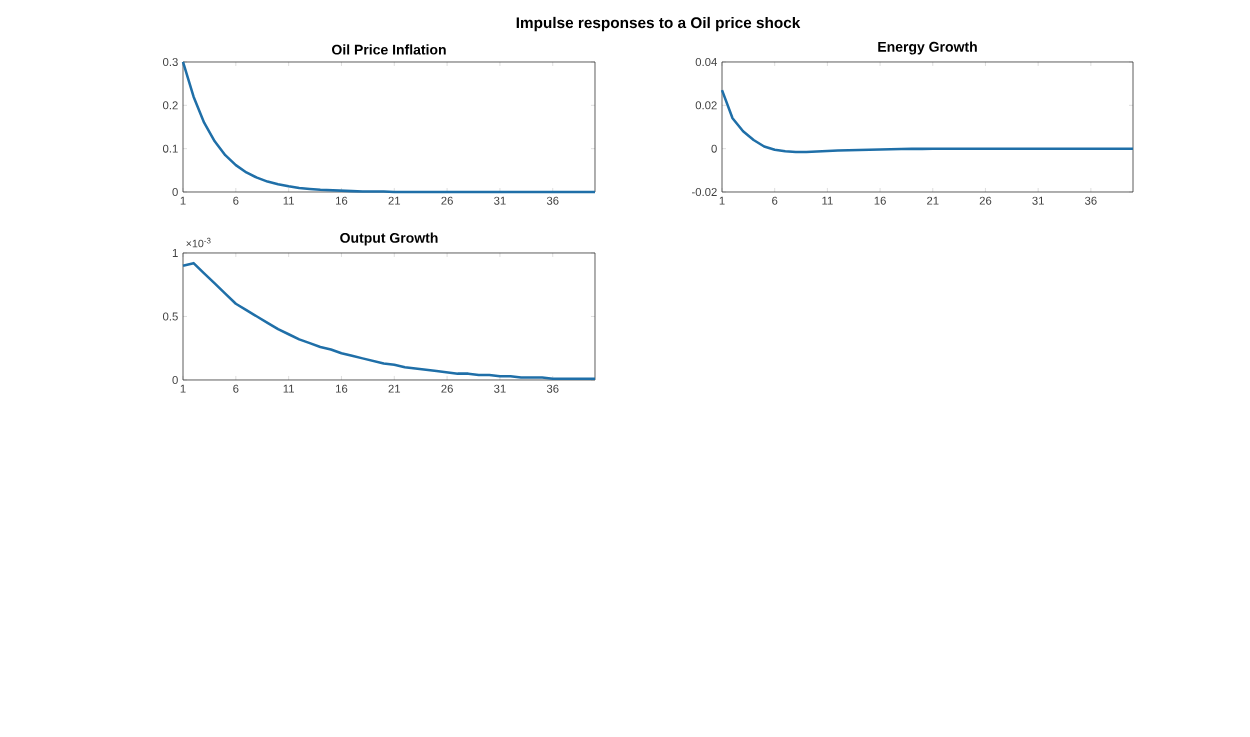  What do you see at coordinates (170, 148) in the screenshot?
I see `y-tick-label: 0.1` at bounding box center [170, 148].